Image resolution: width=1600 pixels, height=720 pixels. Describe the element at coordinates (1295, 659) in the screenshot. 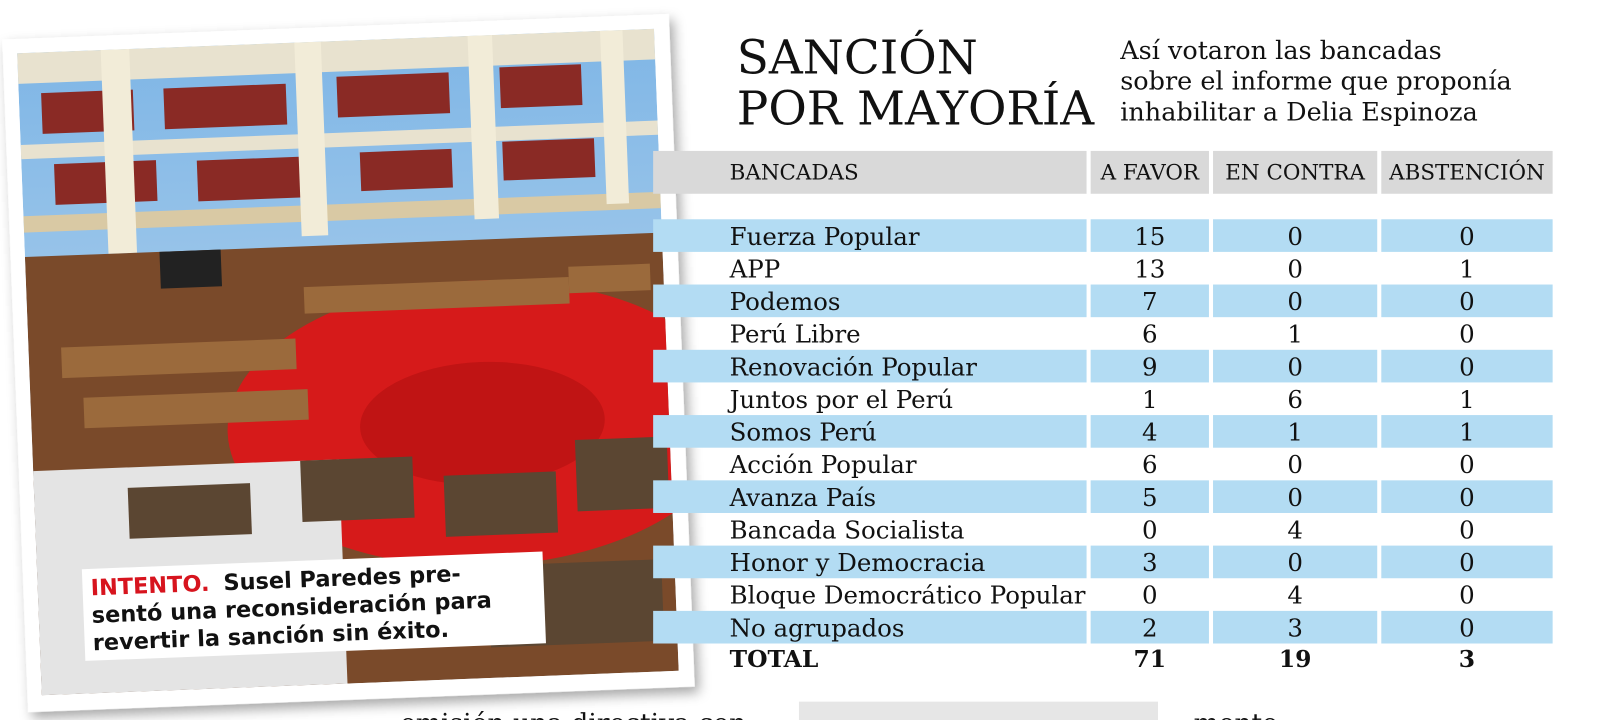

I see `total-count: 19` at that location.